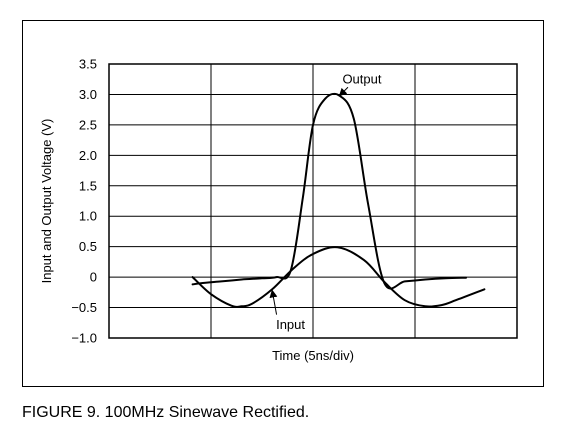 The width and height of the screenshot is (574, 442). Describe the element at coordinates (290, 324) in the screenshot. I see `annotation-label-input: Input` at that location.